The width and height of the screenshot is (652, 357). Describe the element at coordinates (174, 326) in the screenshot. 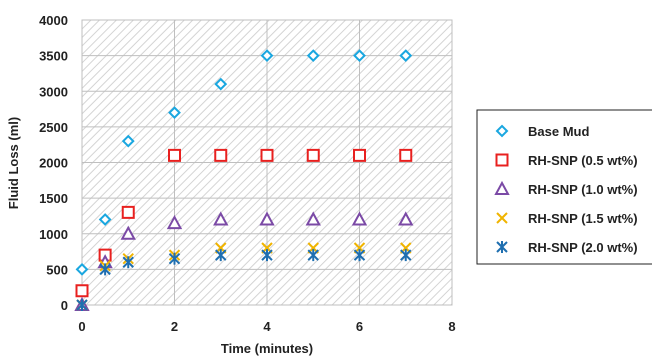

I see `x-tick-label: 2` at that location.